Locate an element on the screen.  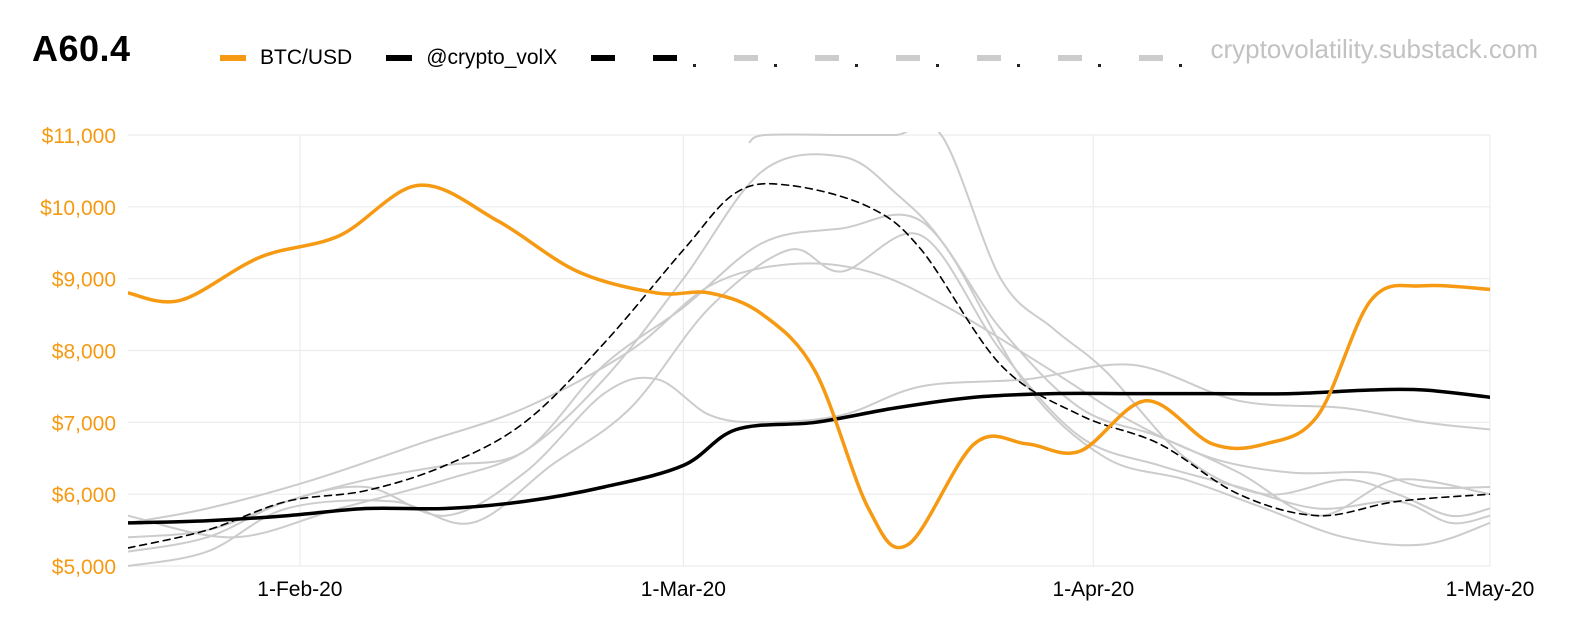
y-tick-label: $10,000 is located at coordinates (78, 208).